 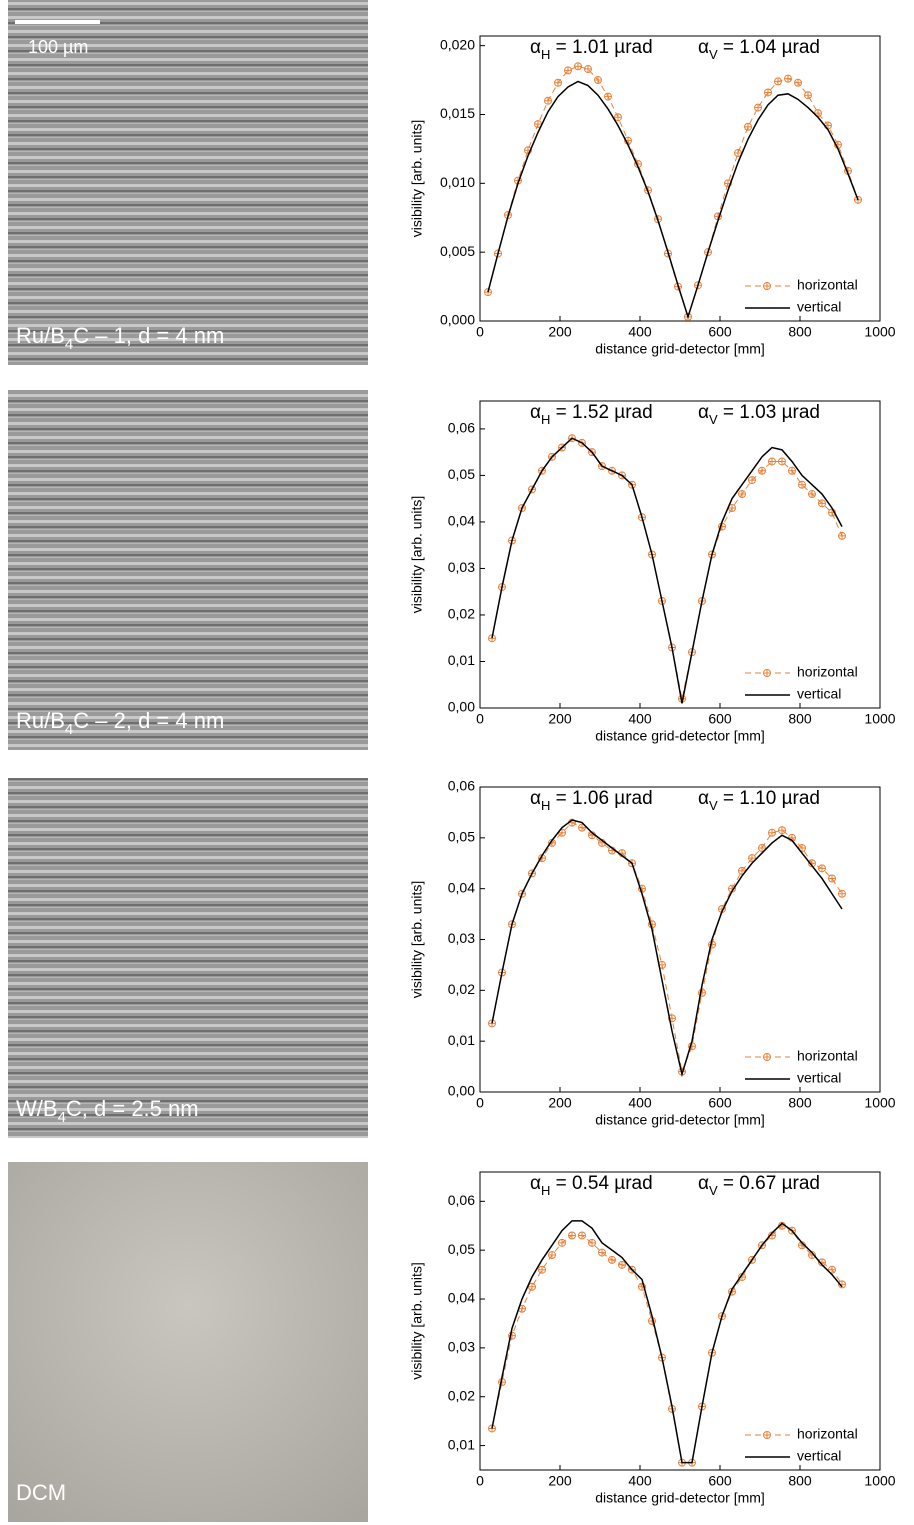 I want to click on x-tick-label: 0, so click(x=480, y=1481).